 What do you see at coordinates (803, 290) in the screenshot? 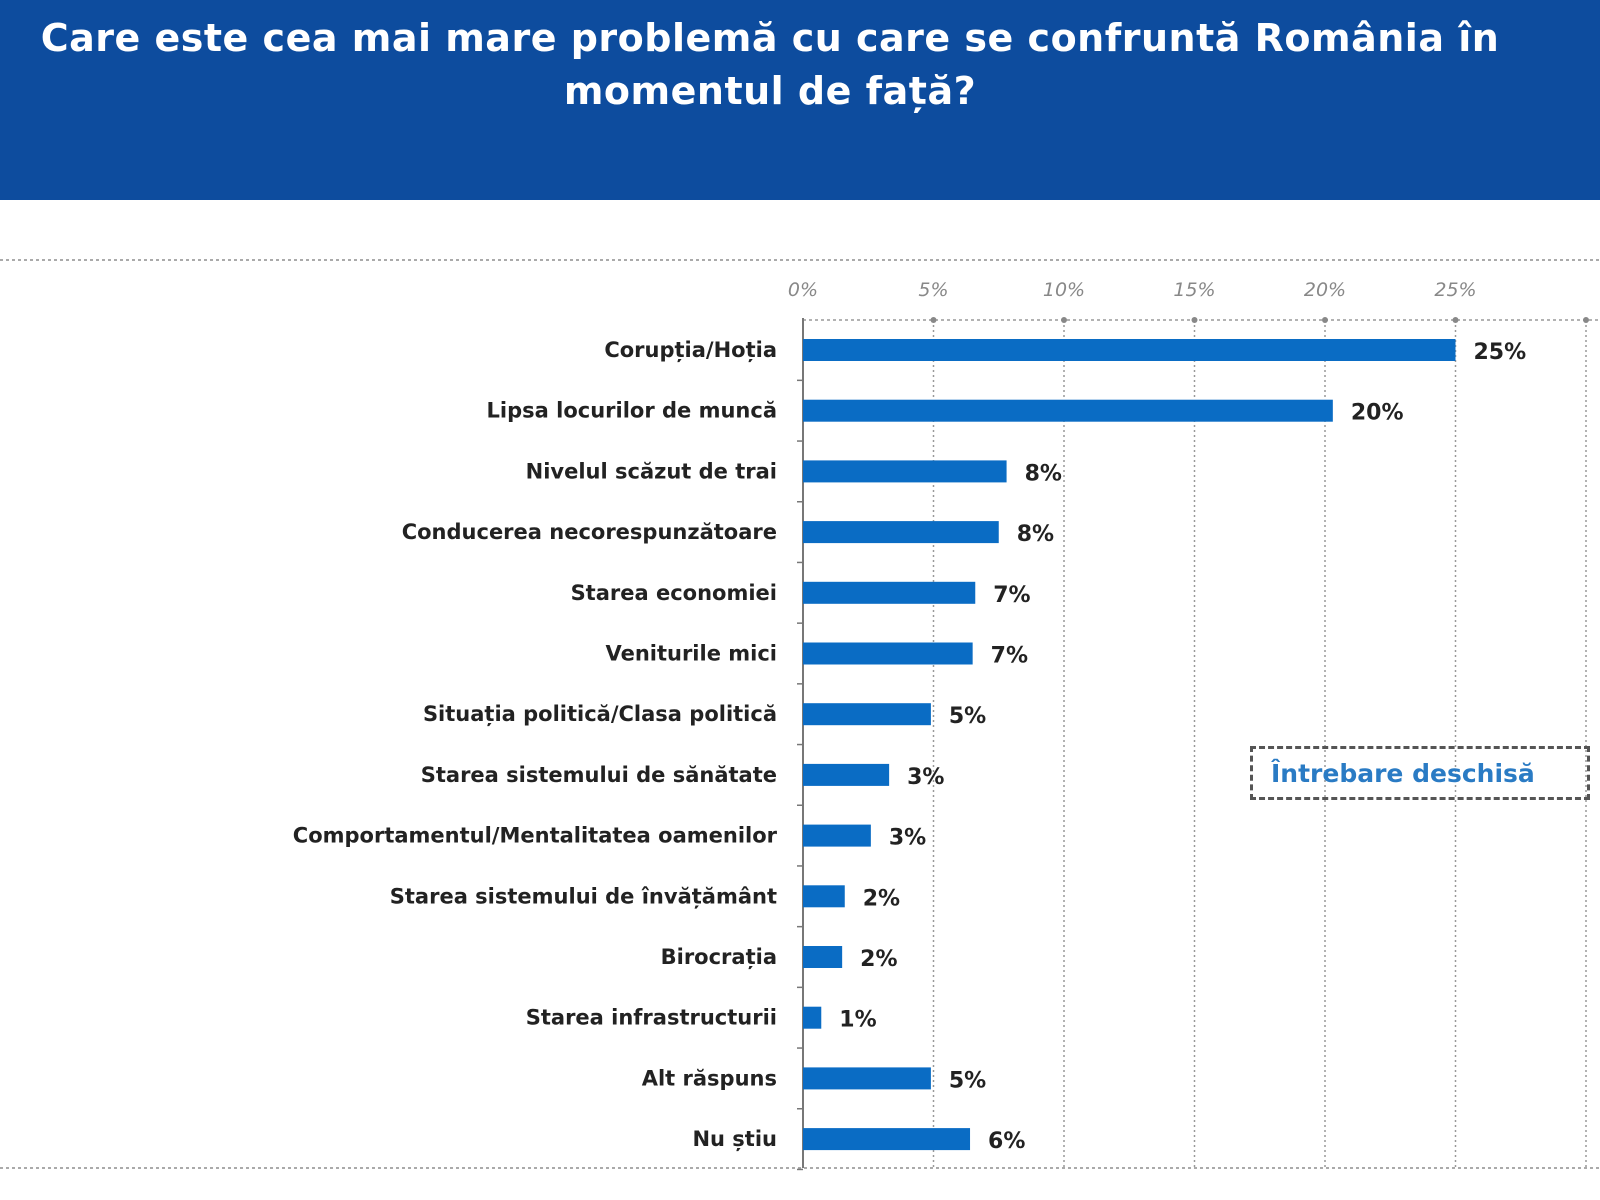
I see `x-tick-label: 0%` at bounding box center [803, 290].